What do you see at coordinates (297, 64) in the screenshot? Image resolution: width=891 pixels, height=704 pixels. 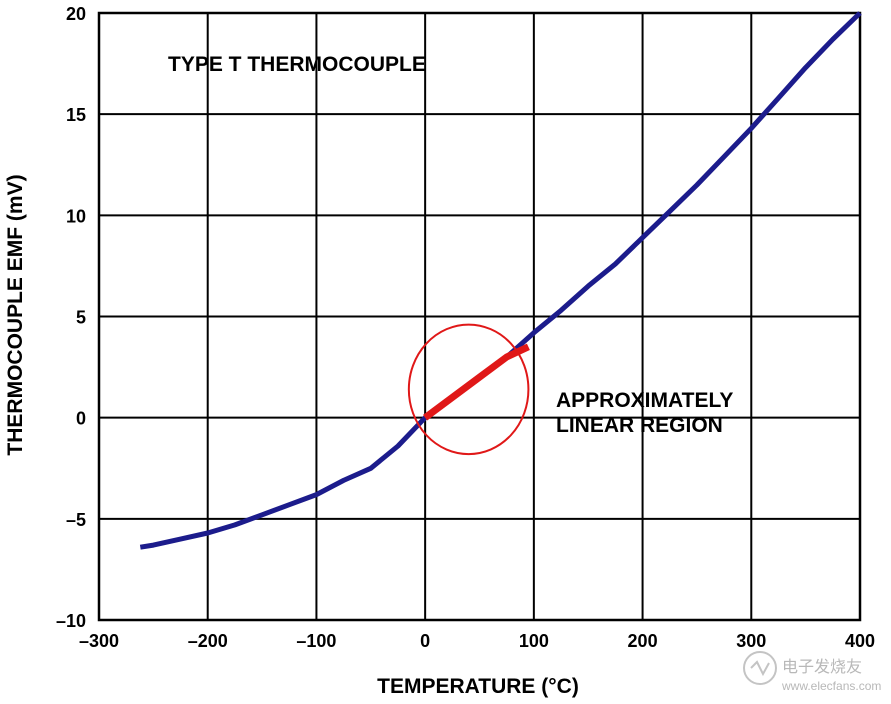 I see `chart-title: TYPE T THERMOCOUPLE` at bounding box center [297, 64].